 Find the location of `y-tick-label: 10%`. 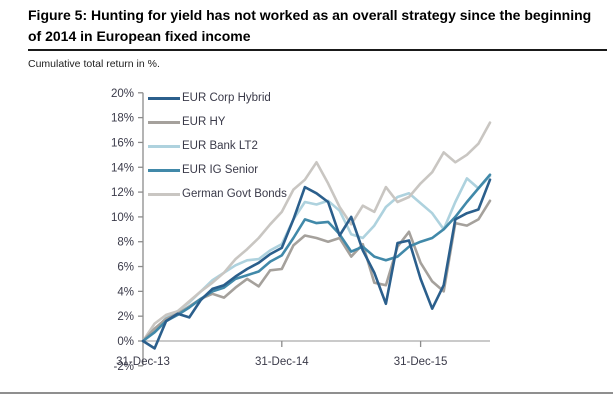

y-tick-label: 10% is located at coordinates (122, 218).